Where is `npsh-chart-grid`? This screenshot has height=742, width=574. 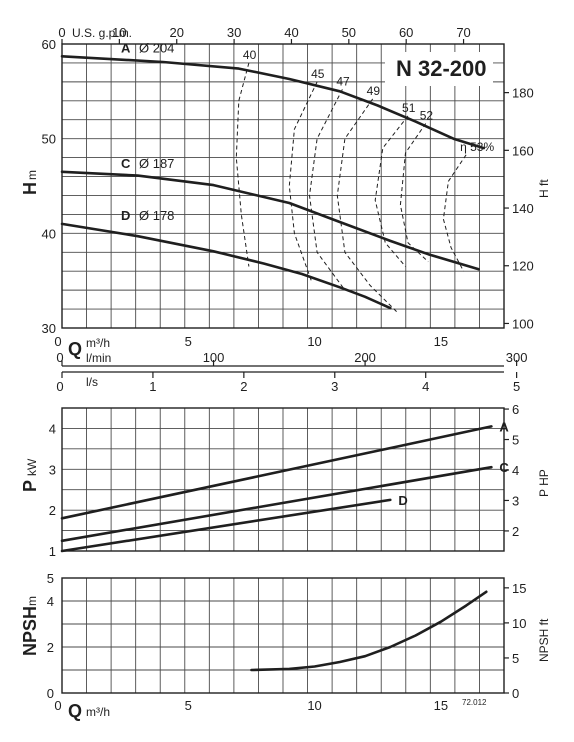 npsh-chart-grid is located at coordinates (283, 635).